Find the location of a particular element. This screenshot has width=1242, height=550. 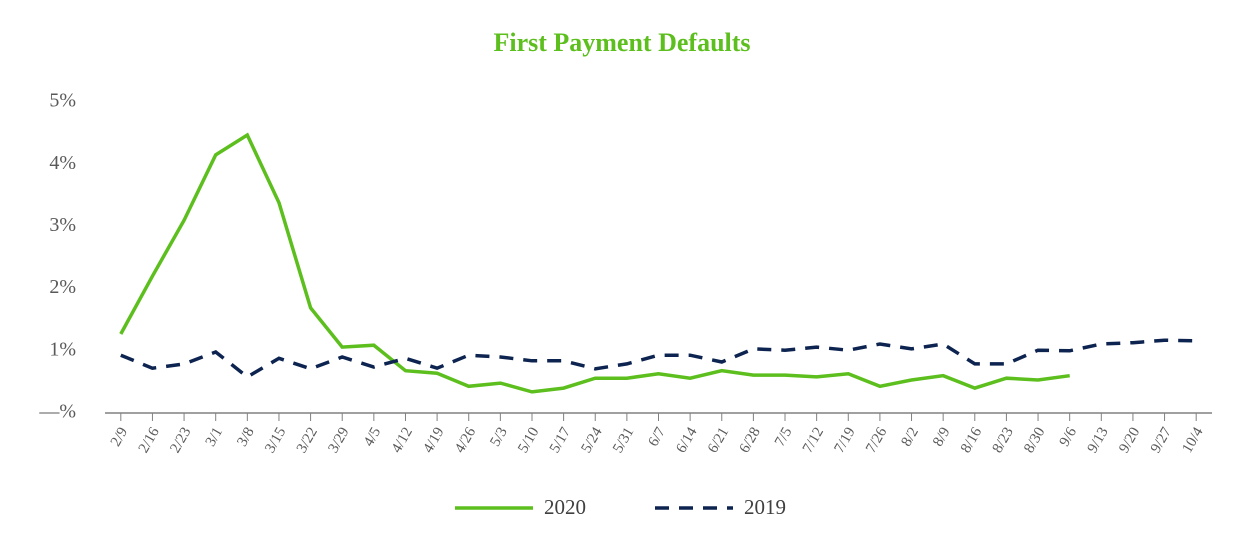

x-tick-label: 3/29 is located at coordinates (338, 440).